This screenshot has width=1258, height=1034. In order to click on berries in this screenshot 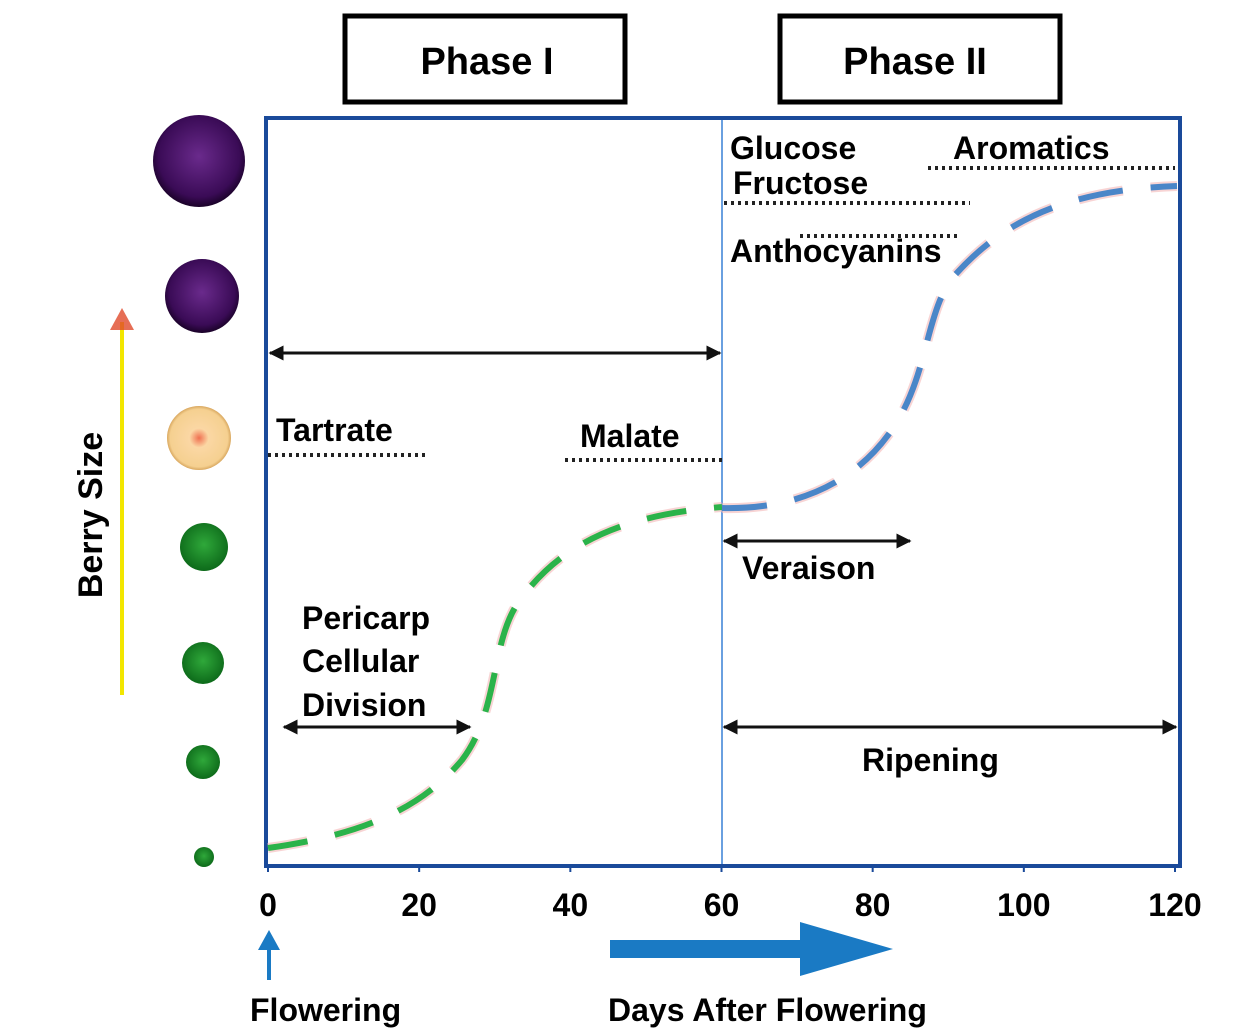, I will do `click(199, 491)`.